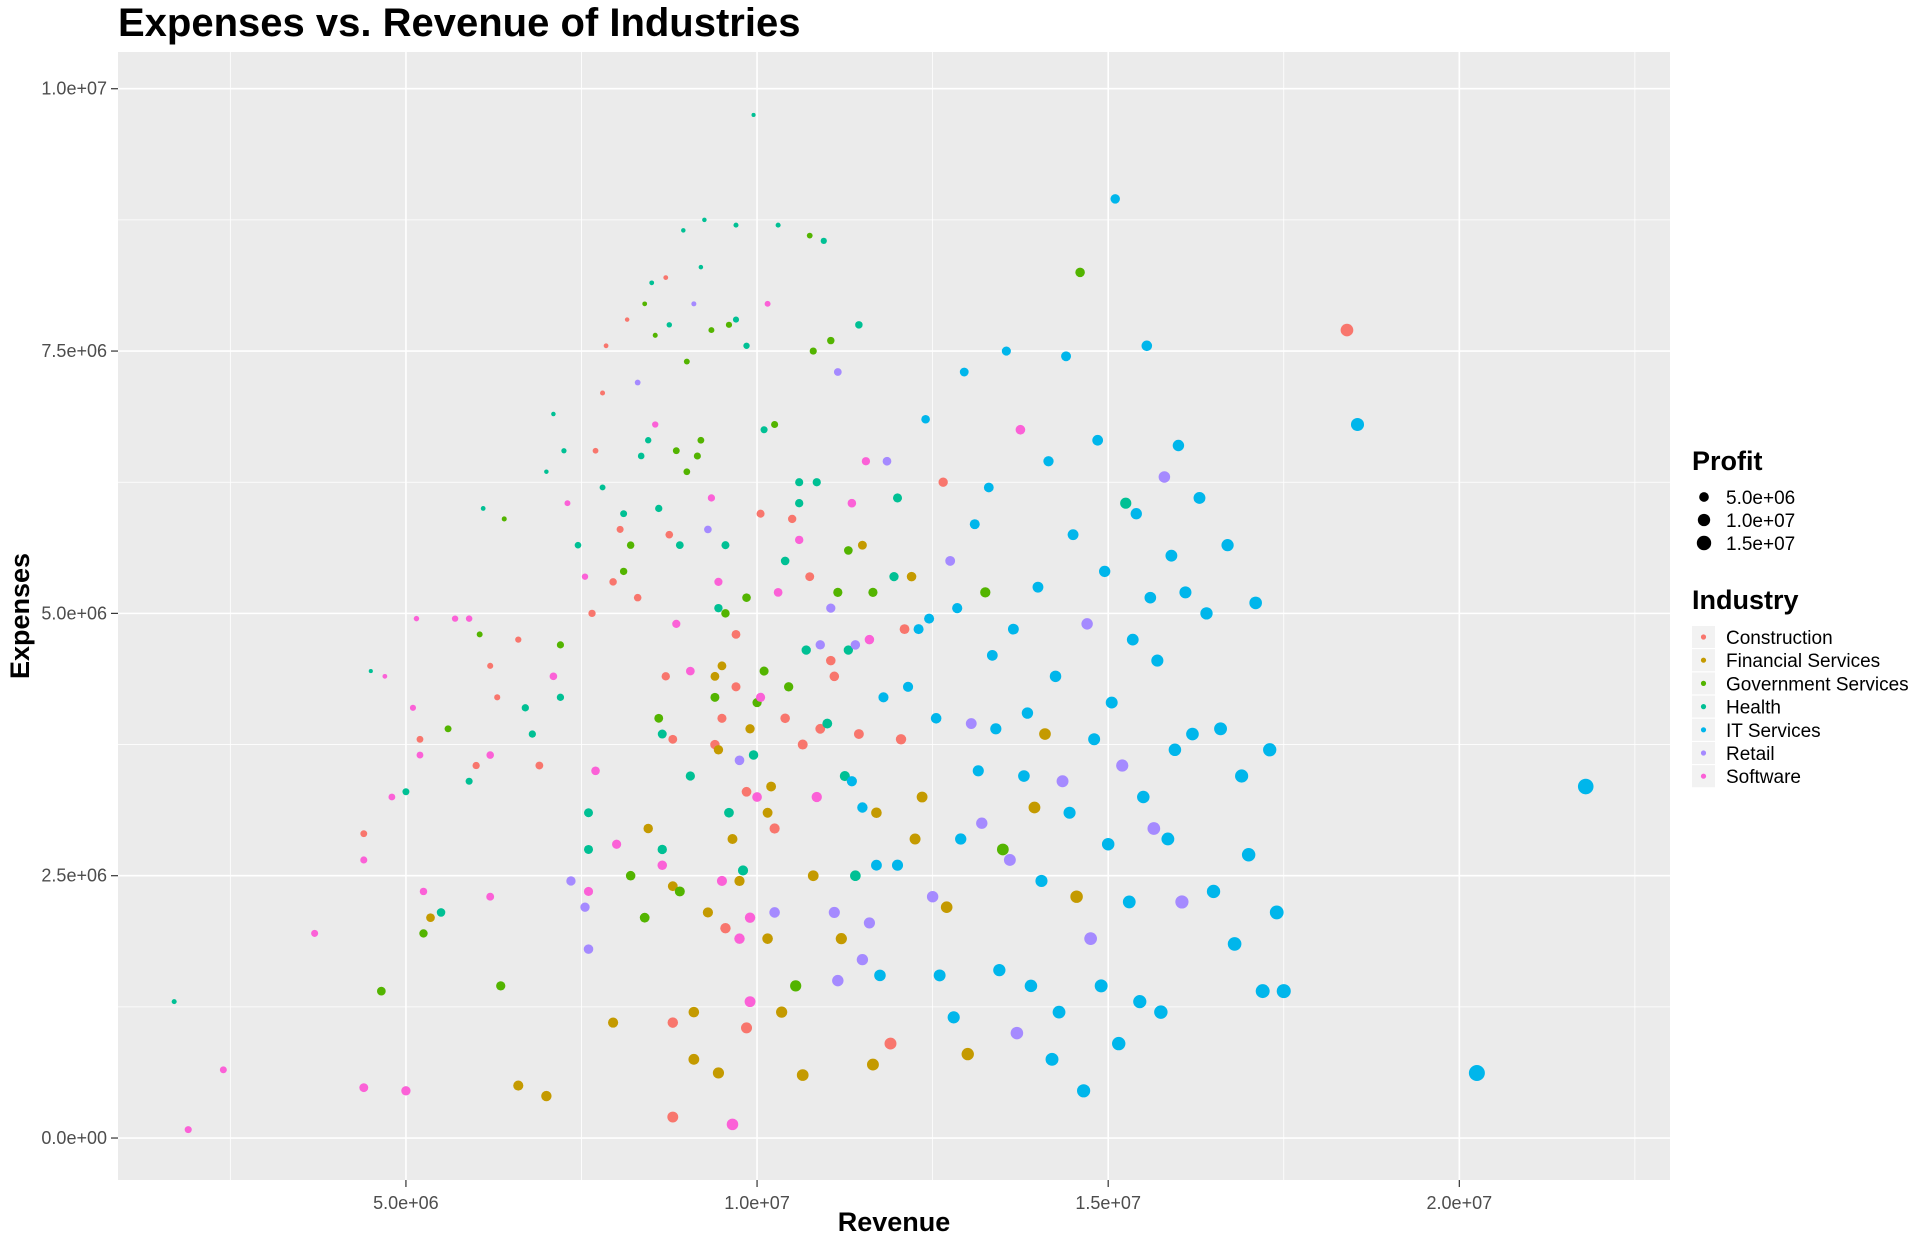  I want to click on size-legend: Profit 5.0e+061.0e+071.5e+07, so click(1743, 500).